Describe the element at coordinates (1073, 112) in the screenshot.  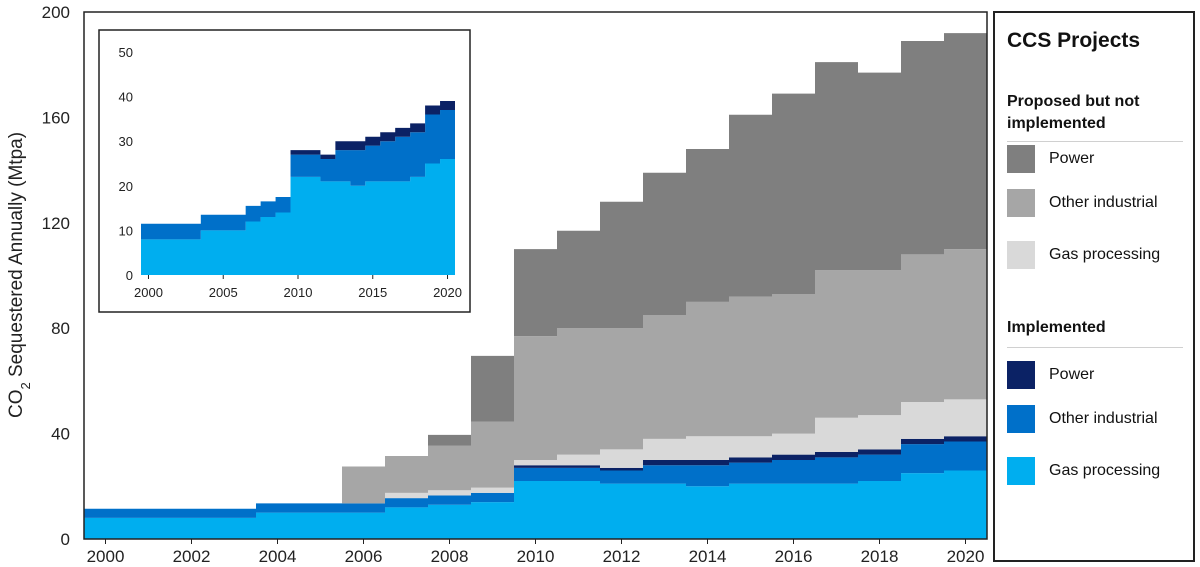
I see `legend-group-heading-proposed: Proposed but not implemented` at that location.